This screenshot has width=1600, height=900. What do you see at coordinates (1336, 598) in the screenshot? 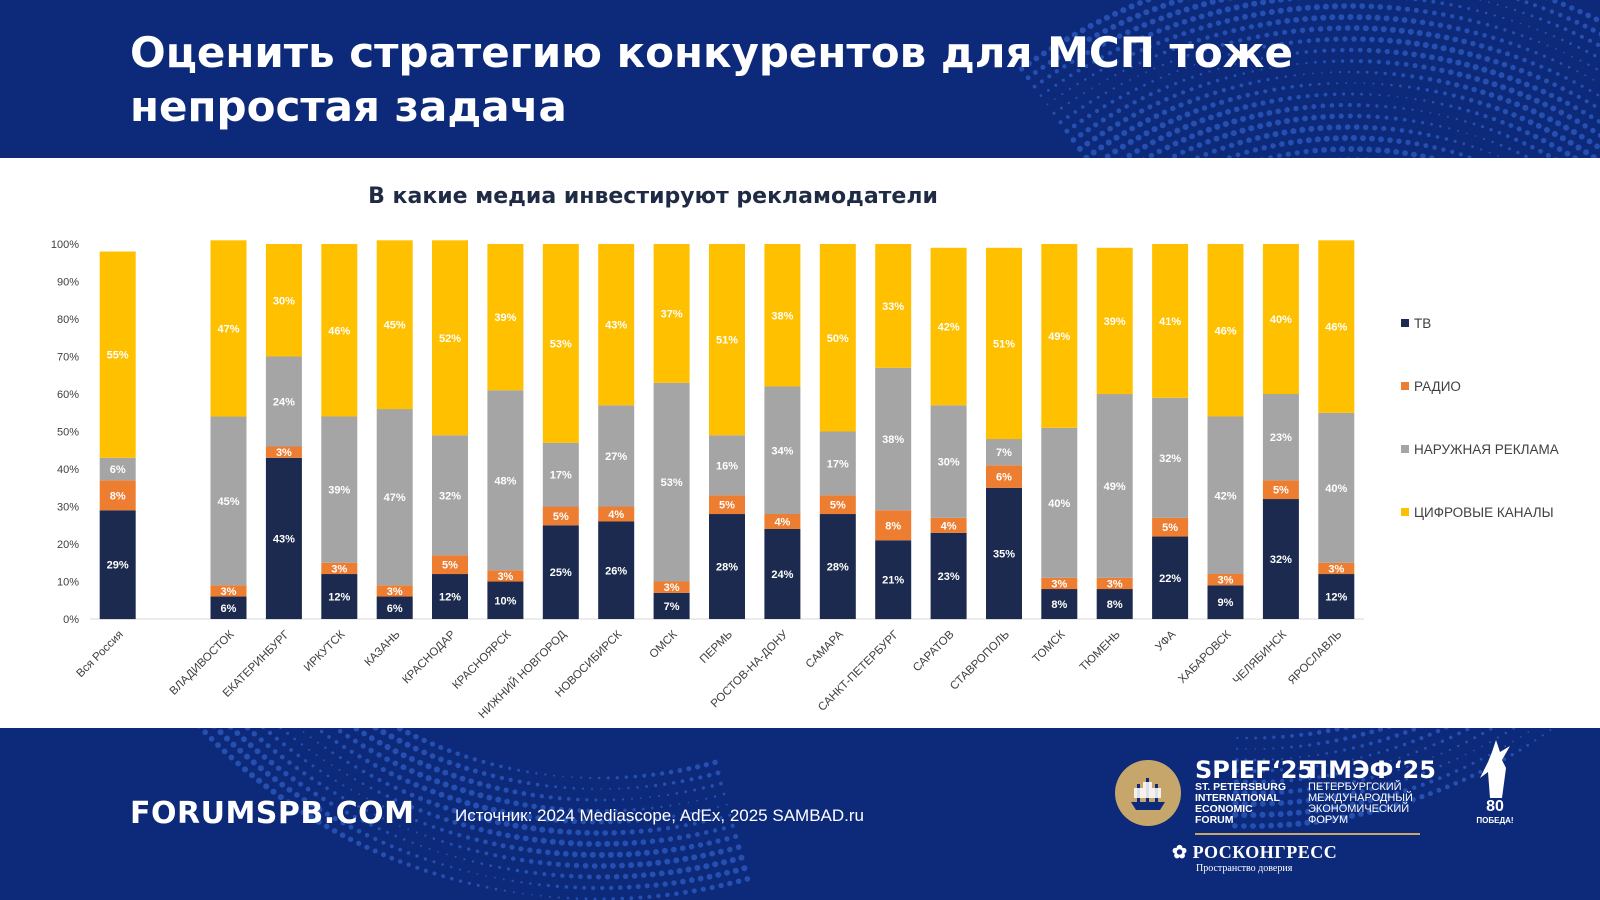
I see `data-label: 12%` at bounding box center [1336, 598].